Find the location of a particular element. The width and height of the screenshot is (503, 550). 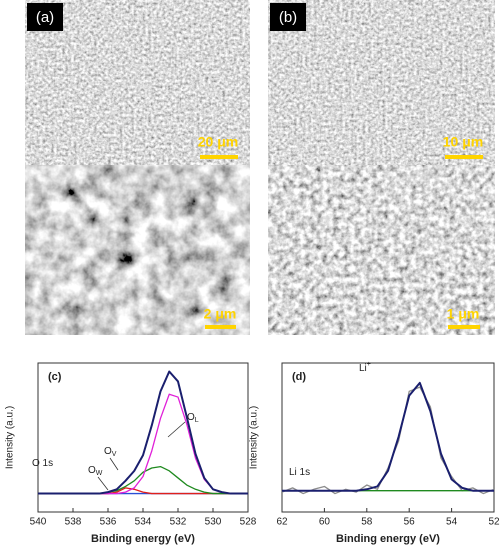

panel-label: (c) is located at coordinates (55, 377).